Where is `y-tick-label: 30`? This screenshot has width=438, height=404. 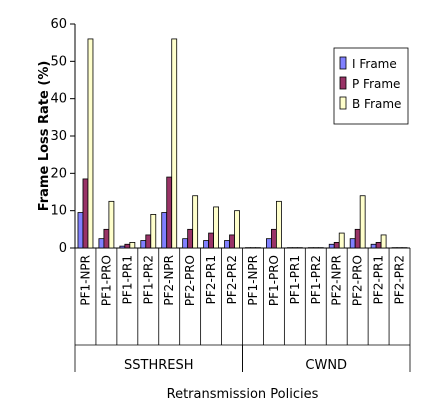
y-tick-label: 30 is located at coordinates (58, 136).